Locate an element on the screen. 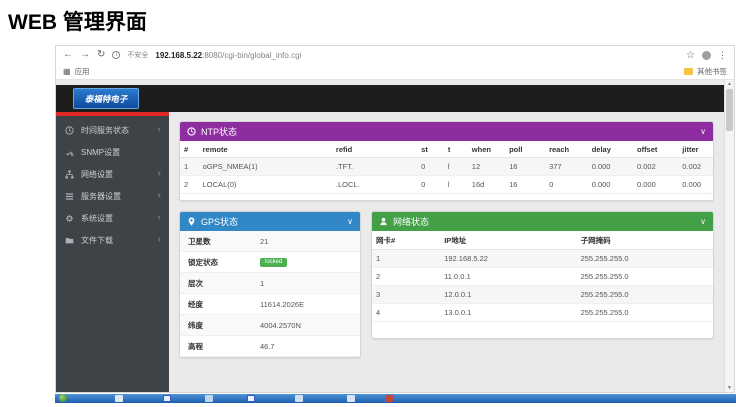 The image size is (736, 407). table-cell: 12 is located at coordinates (486, 166).